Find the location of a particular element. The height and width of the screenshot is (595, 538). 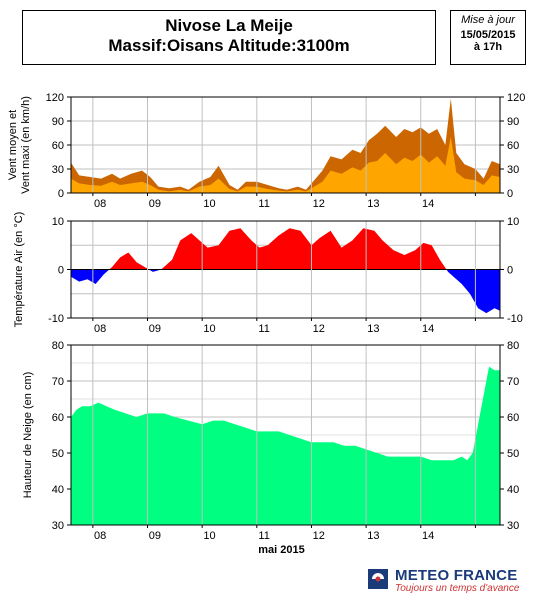

y-tick-label-left: 40 is located at coordinates (58, 490).